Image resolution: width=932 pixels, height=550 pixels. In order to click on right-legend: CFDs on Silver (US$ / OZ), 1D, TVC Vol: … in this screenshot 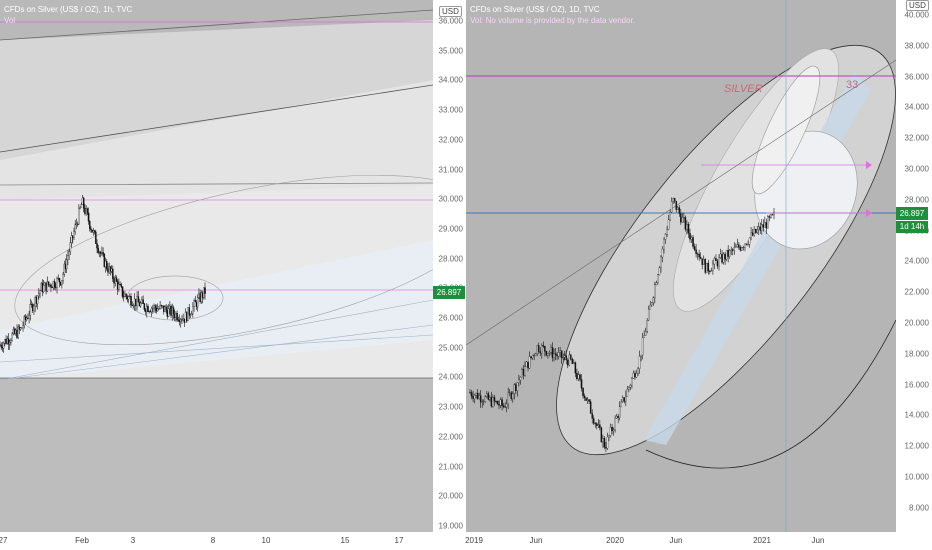, I will do `click(552, 15)`.